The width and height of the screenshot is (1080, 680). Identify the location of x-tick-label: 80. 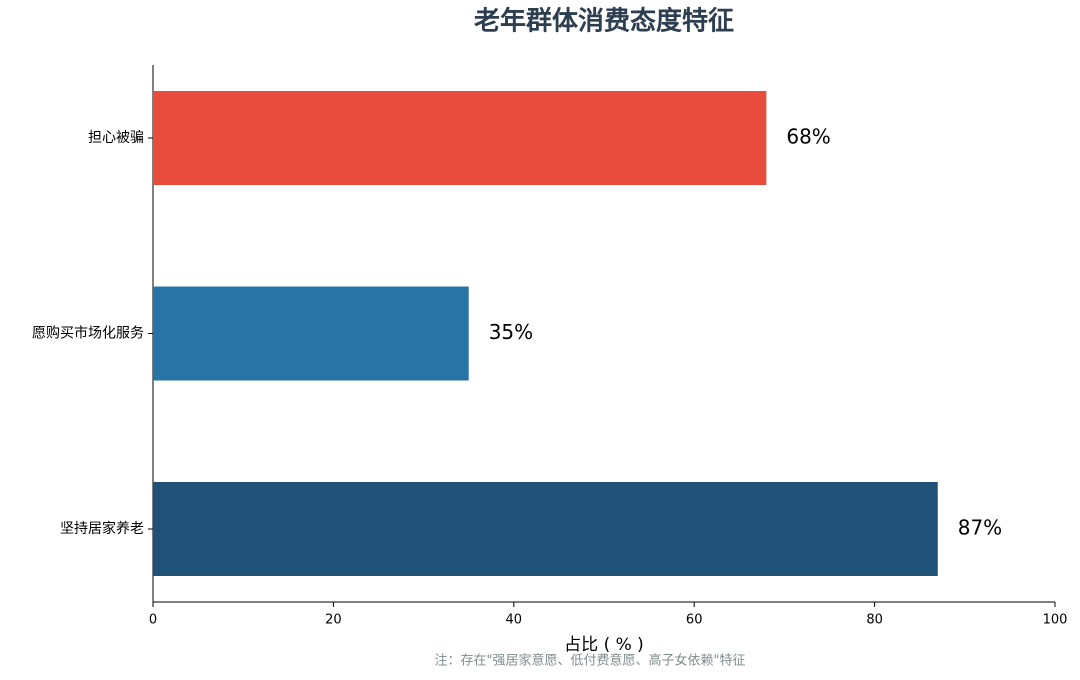
(874, 620).